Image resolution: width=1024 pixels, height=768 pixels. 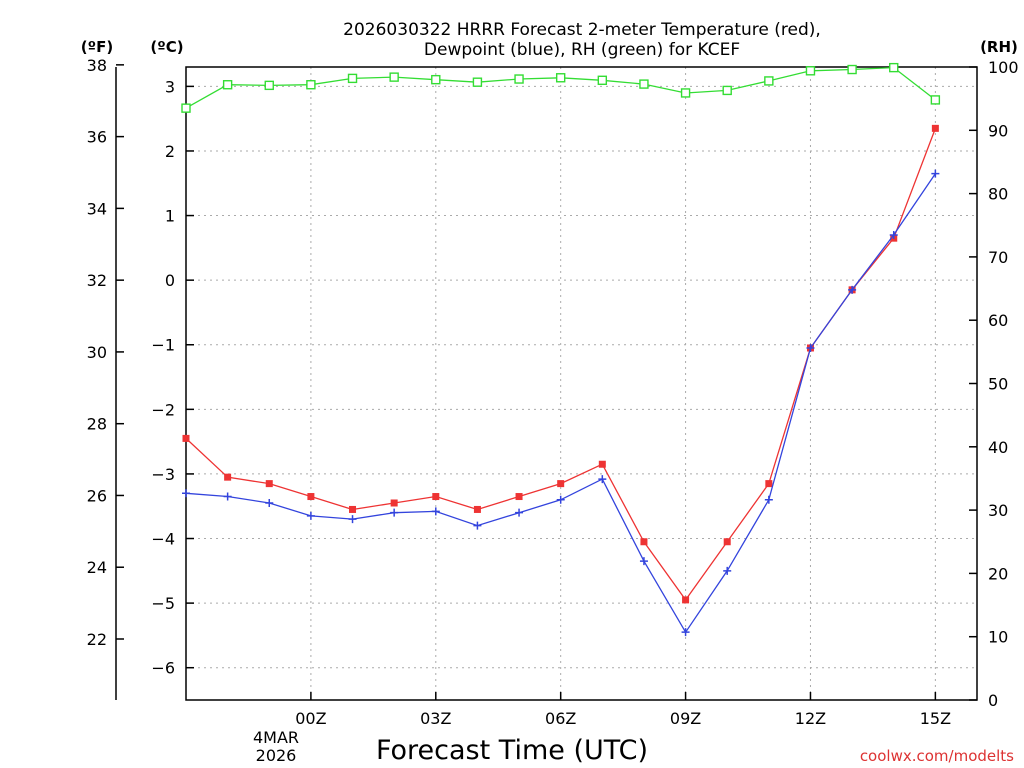 What do you see at coordinates (97, 352) in the screenshot?
I see `fahrenheit-tick-label: 30` at bounding box center [97, 352].